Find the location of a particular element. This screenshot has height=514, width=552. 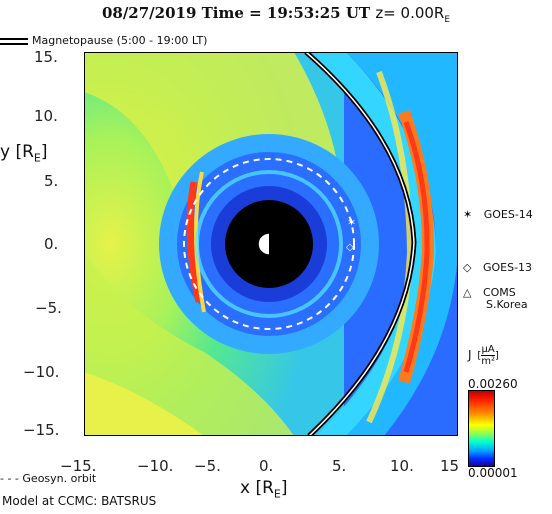

y-tick-neg15: −15. is located at coordinates (41, 430).